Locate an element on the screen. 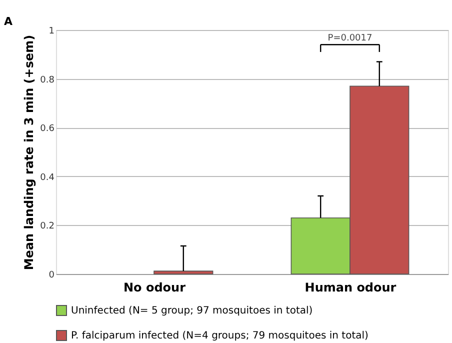  x-tick-label: Human odour is located at coordinates (350, 287).